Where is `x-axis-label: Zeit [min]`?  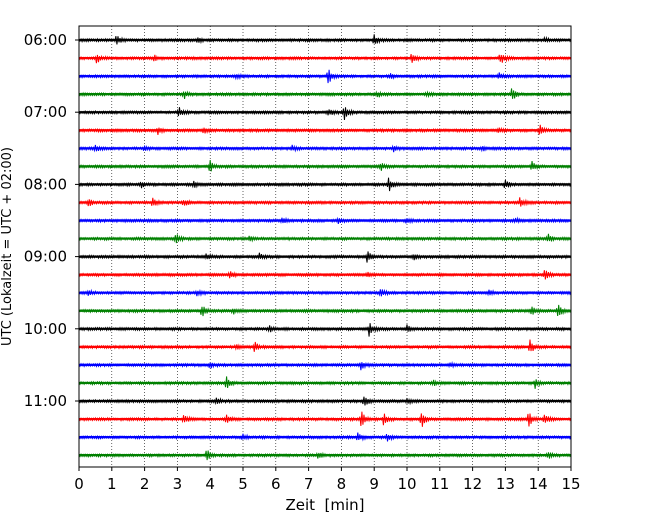 x-axis-label: Zeit [min] is located at coordinates (324, 505).